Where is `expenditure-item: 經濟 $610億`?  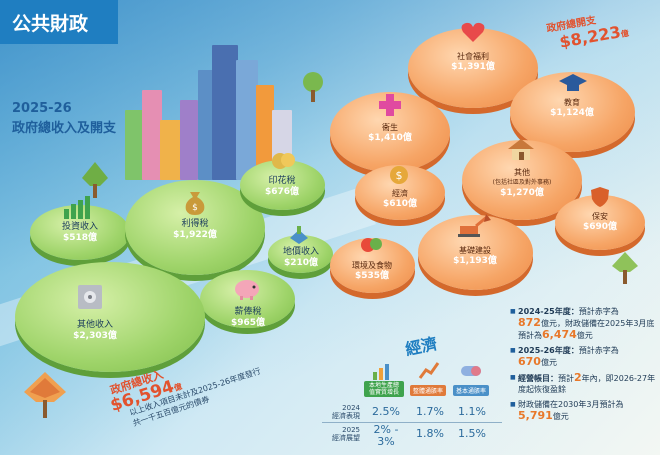 expenditure-item: 經濟 $610億 is located at coordinates (400, 199).